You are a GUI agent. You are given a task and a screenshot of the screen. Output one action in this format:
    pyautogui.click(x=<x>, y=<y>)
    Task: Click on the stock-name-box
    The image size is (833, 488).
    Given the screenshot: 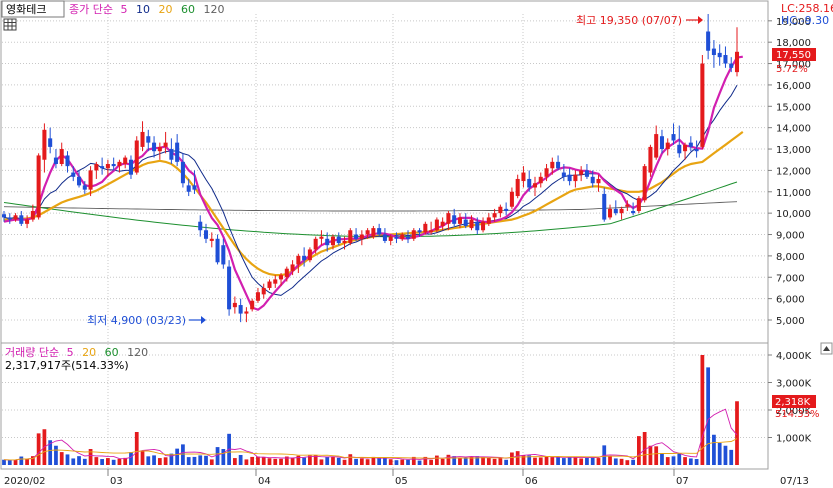 What is the action you would take?
    pyautogui.click(x=33, y=9)
    